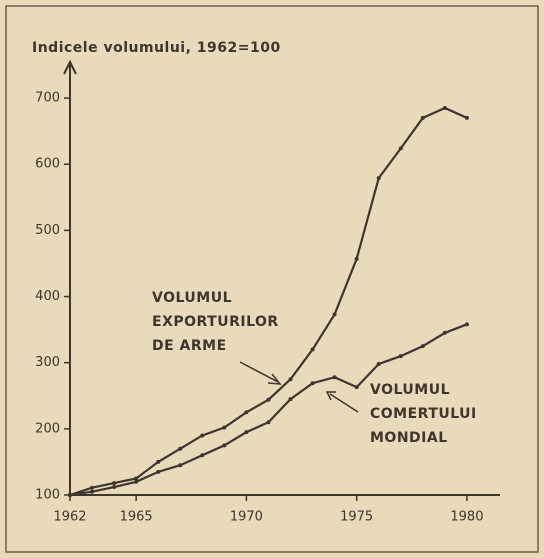  I want to click on y-tick-label: 400, so click(47, 296).